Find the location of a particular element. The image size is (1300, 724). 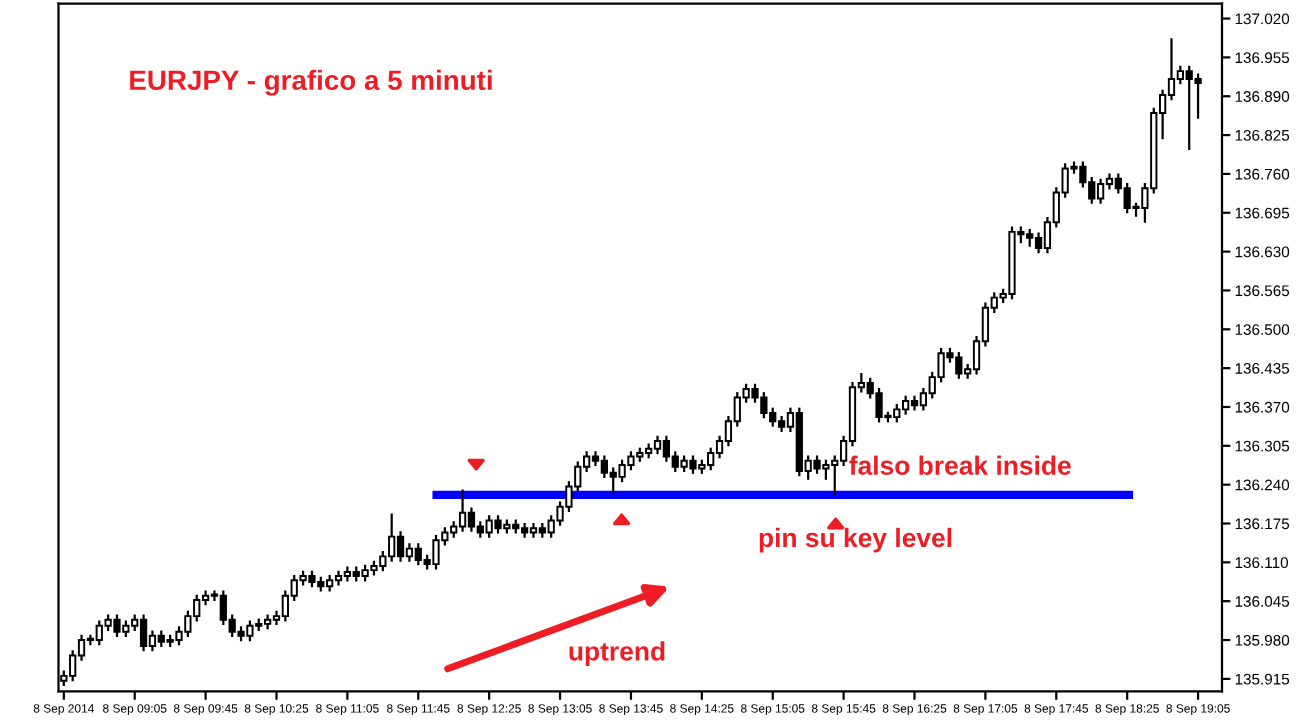

annotation: pin su key level is located at coordinates (855, 540).